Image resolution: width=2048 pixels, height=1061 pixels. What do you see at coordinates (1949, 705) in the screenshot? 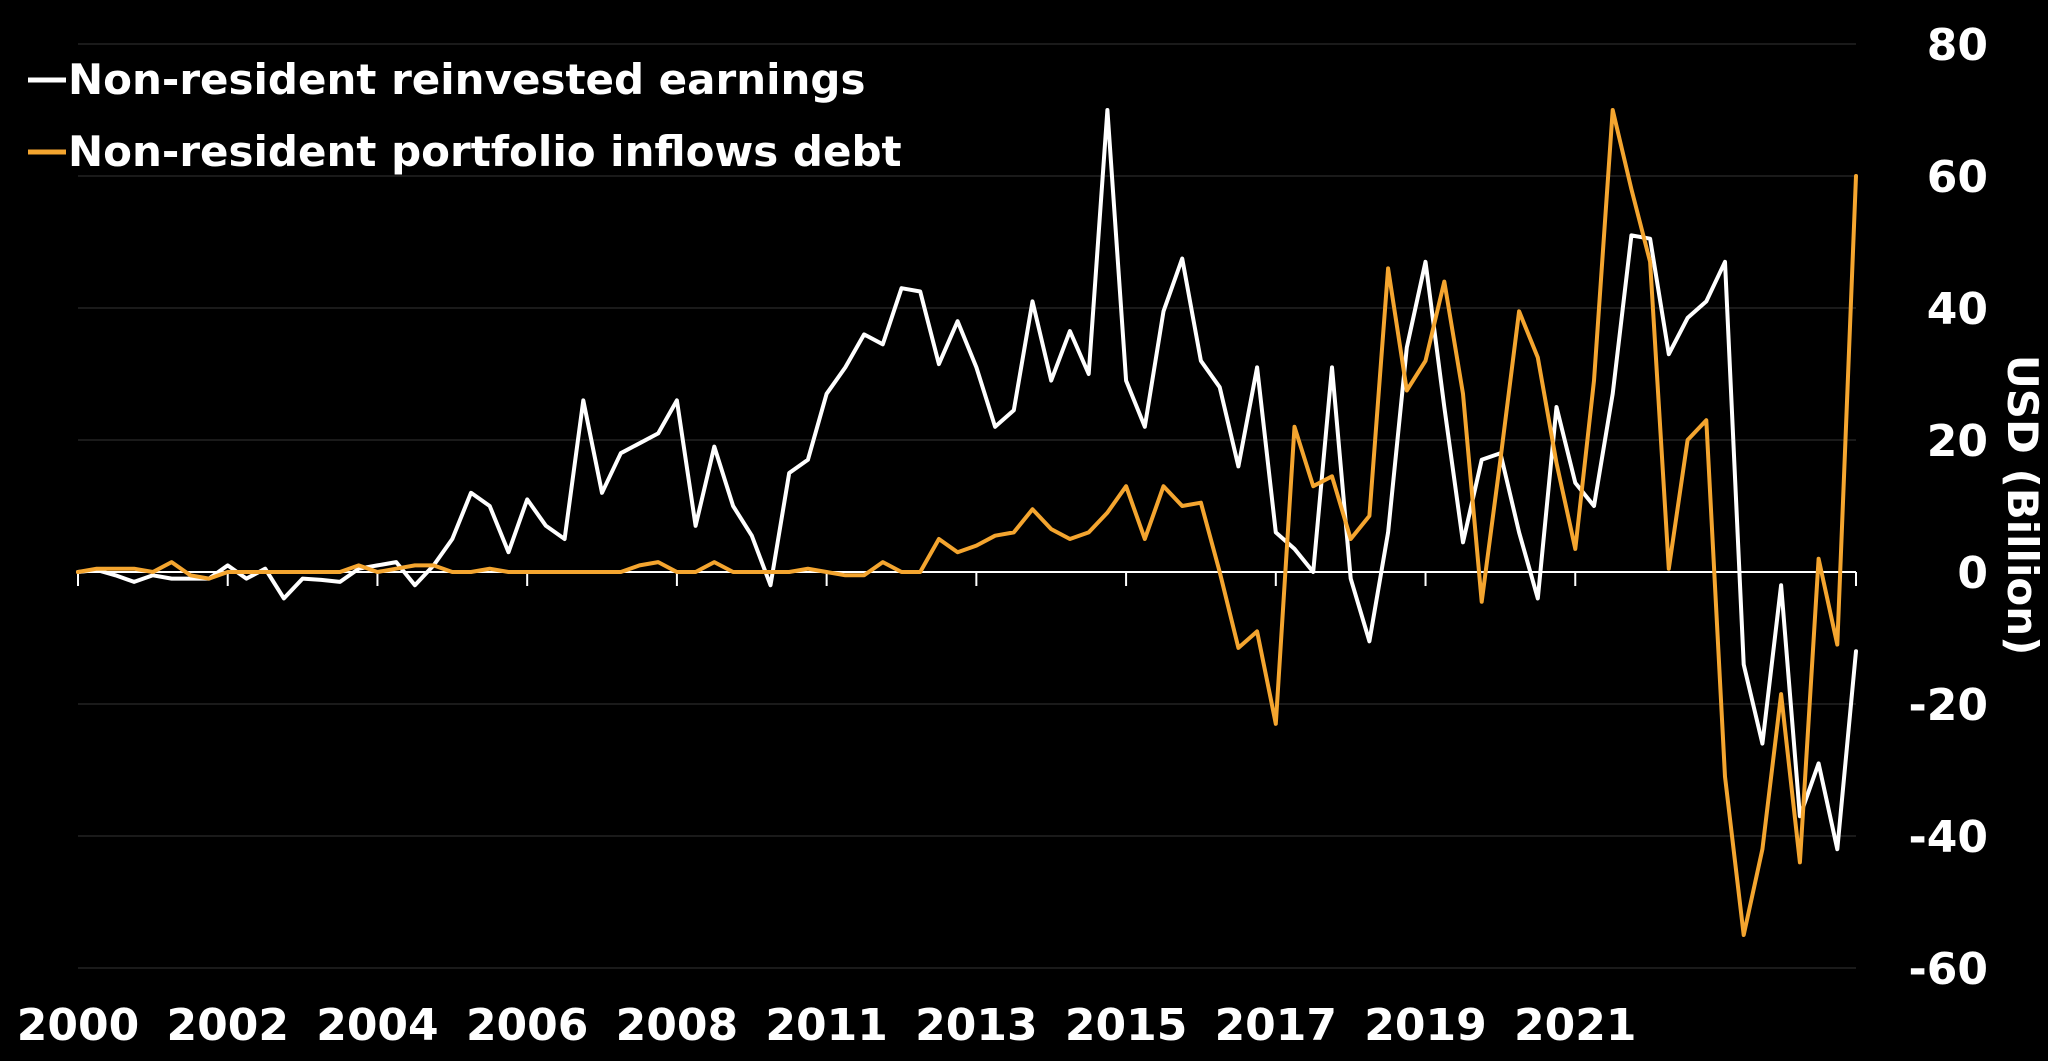
I see `y-tick-label: -20` at bounding box center [1949, 705].